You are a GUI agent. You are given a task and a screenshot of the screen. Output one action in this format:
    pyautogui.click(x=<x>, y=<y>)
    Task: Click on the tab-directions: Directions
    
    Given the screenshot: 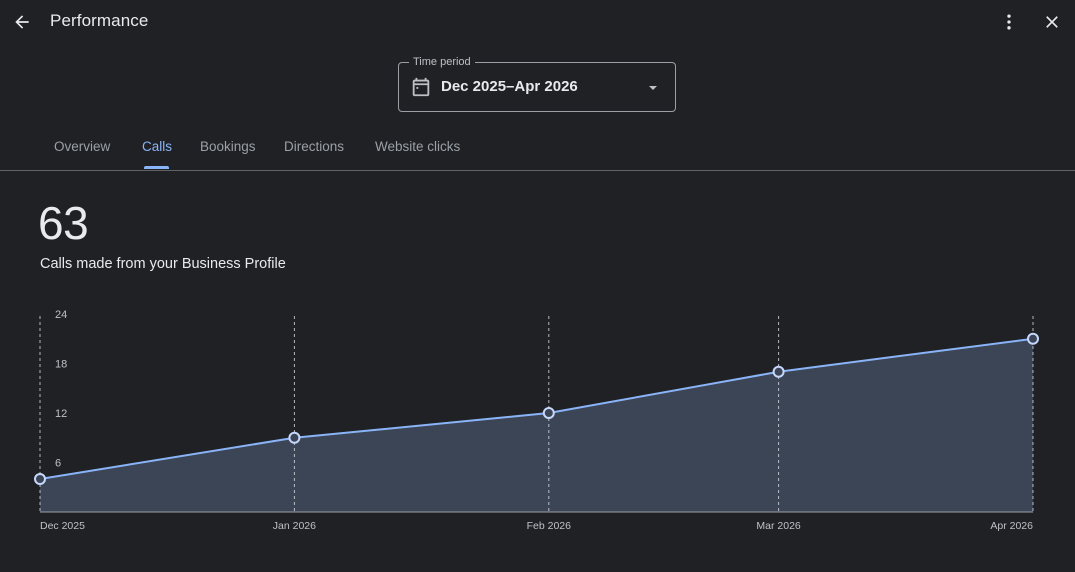 What is the action you would take?
    pyautogui.click(x=314, y=146)
    